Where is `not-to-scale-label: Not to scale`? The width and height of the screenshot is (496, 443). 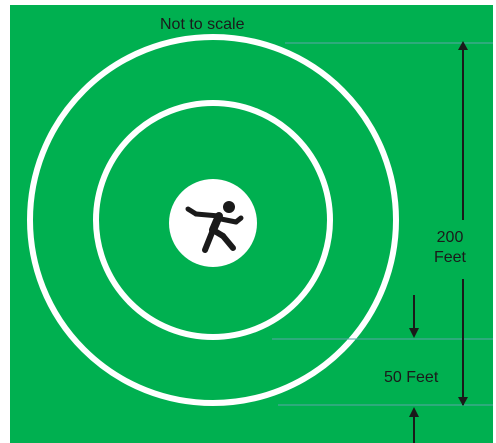 not-to-scale-label: Not to scale is located at coordinates (202, 24).